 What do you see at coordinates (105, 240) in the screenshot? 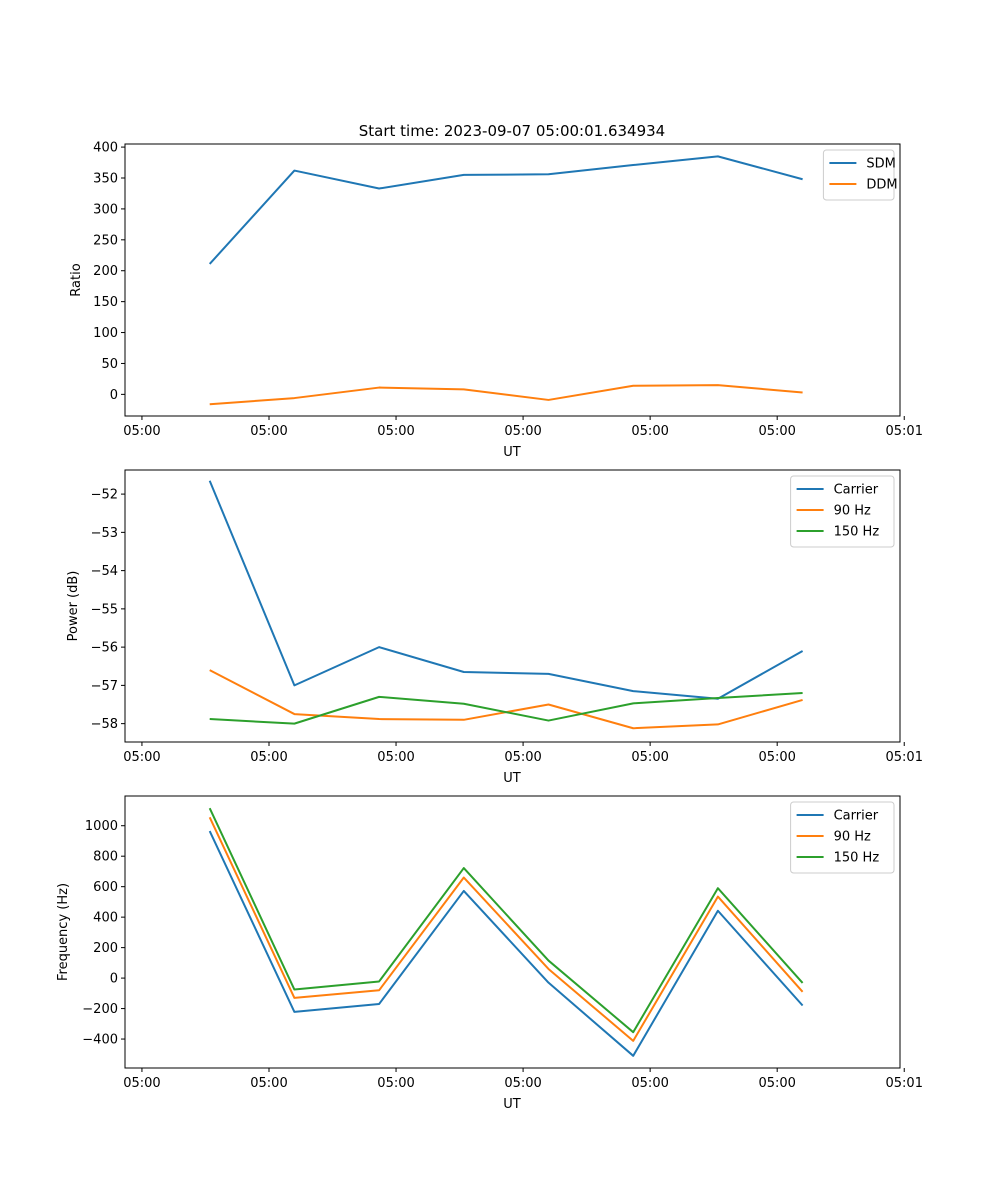
I see `ratio-y-tick-label: 250` at bounding box center [105, 240].